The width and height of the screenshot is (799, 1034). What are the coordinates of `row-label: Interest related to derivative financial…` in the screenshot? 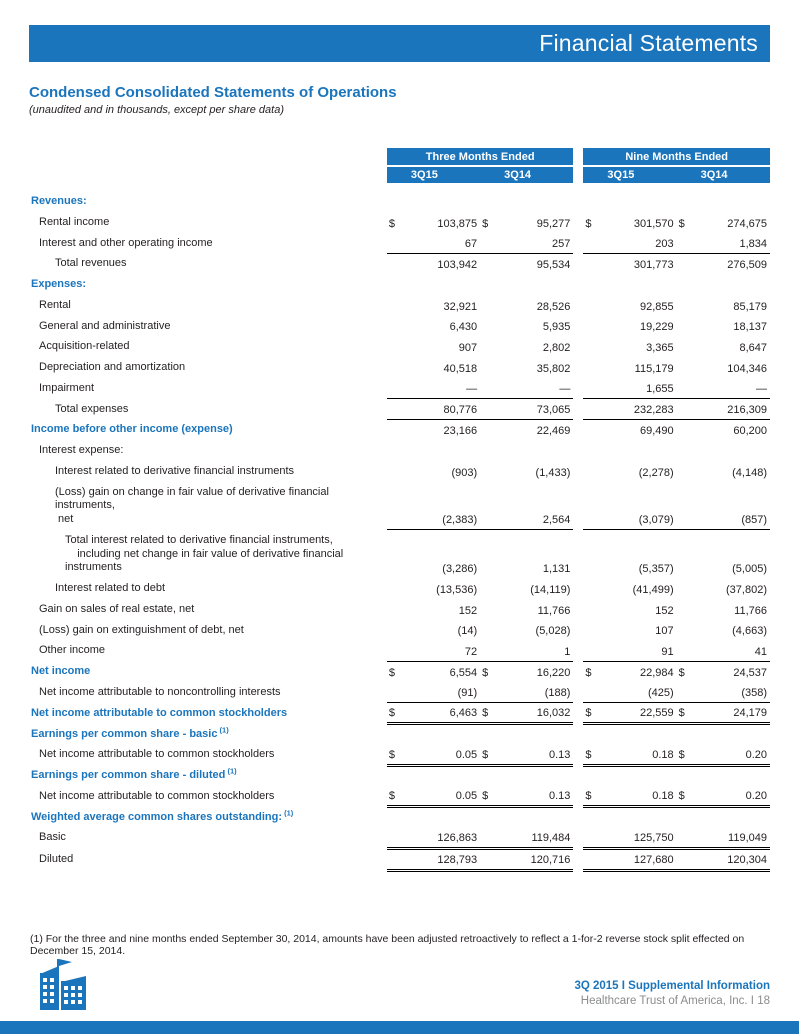 It's located at (175, 470).